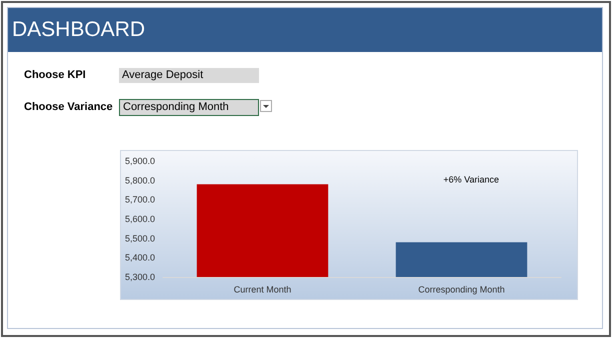 This screenshot has height=338, width=612. What do you see at coordinates (189, 75) in the screenshot?
I see `text: Average Deposit` at bounding box center [189, 75].